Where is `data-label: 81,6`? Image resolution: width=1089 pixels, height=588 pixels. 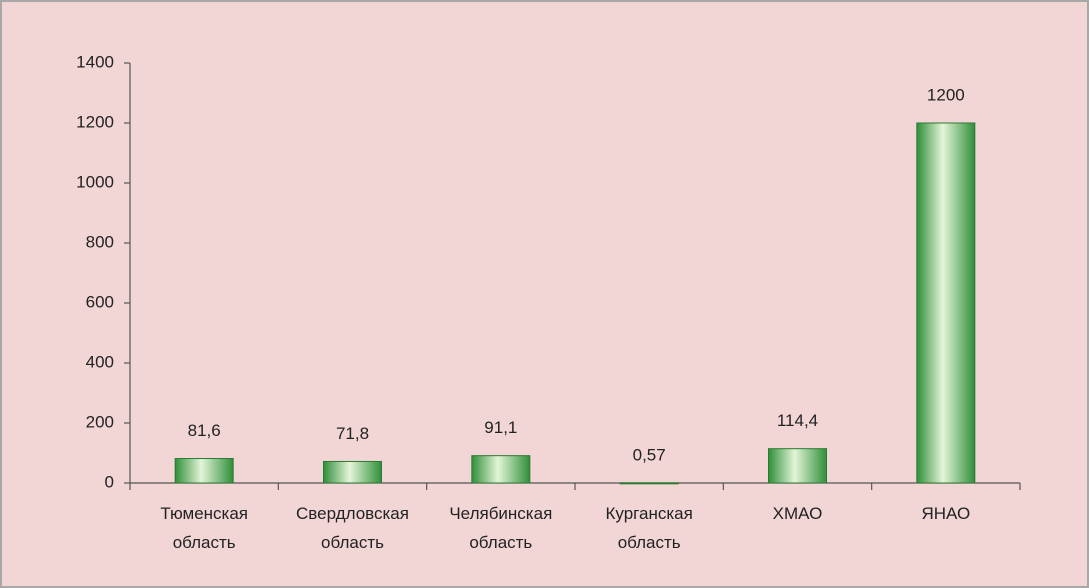 data-label: 81,6 is located at coordinates (204, 430).